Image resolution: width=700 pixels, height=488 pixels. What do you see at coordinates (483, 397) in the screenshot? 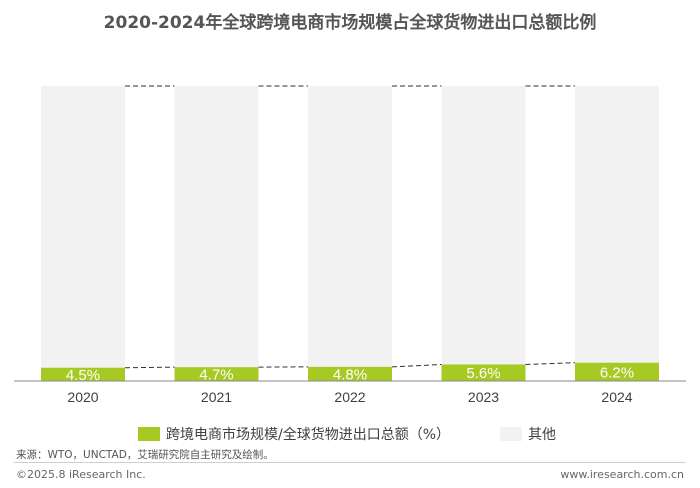
I see `x-tick-2023: 2023` at bounding box center [483, 397].